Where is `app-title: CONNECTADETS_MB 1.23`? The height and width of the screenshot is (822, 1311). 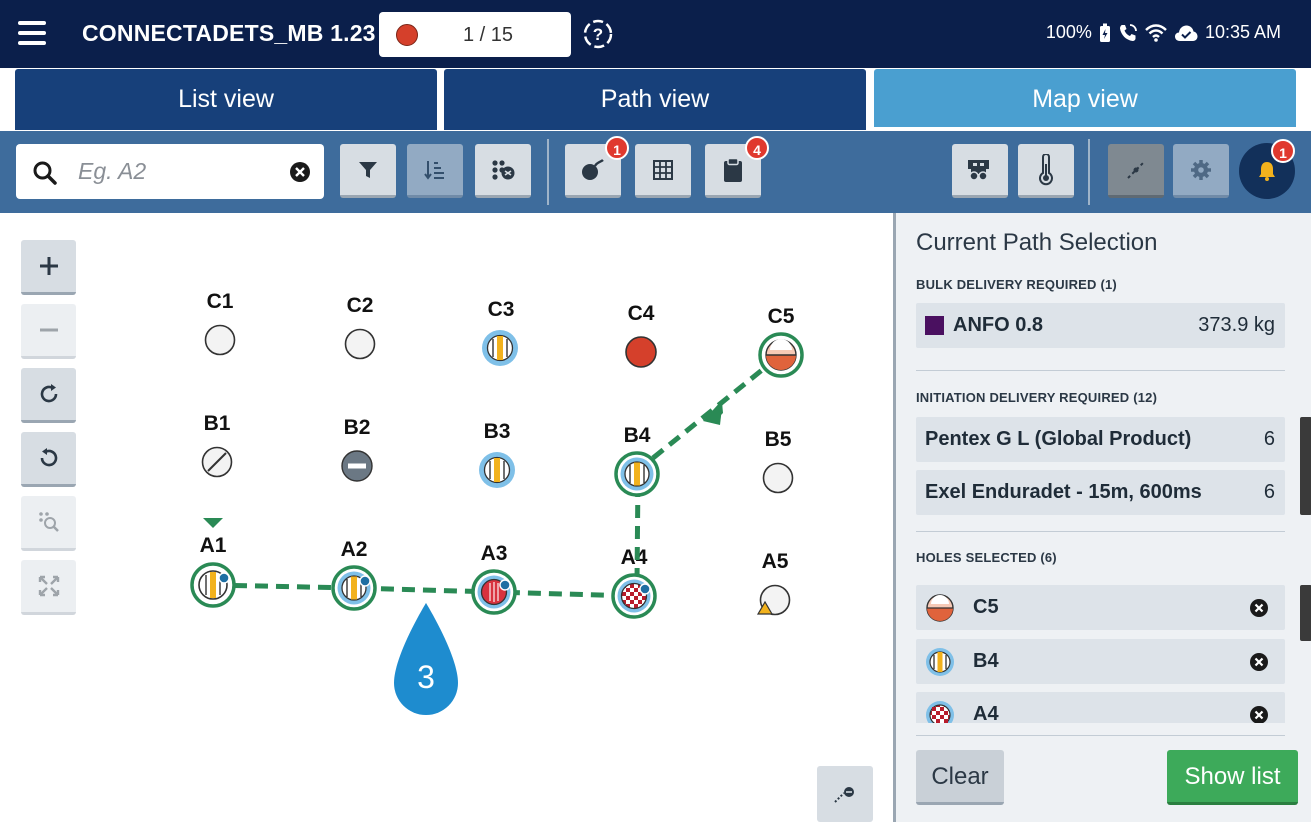 app-title: CONNECTADETS_MB 1.23 is located at coordinates (229, 33).